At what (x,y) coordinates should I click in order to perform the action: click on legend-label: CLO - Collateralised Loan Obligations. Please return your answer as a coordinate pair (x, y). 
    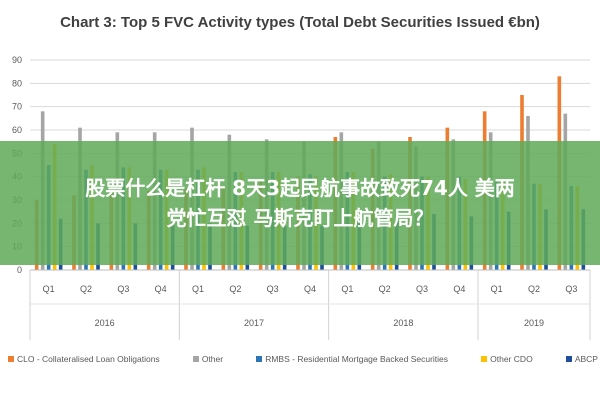
    Looking at the image, I should click on (88, 359).